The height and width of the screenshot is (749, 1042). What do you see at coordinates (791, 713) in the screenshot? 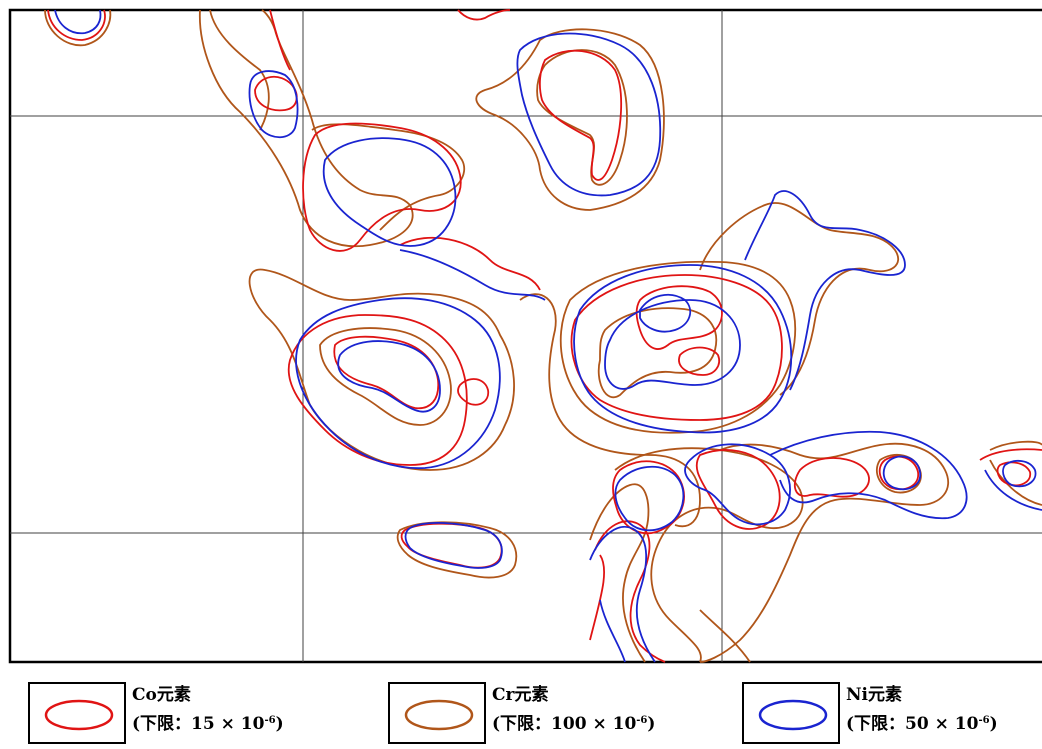
I see `legend-swatch-ni` at bounding box center [791, 713].